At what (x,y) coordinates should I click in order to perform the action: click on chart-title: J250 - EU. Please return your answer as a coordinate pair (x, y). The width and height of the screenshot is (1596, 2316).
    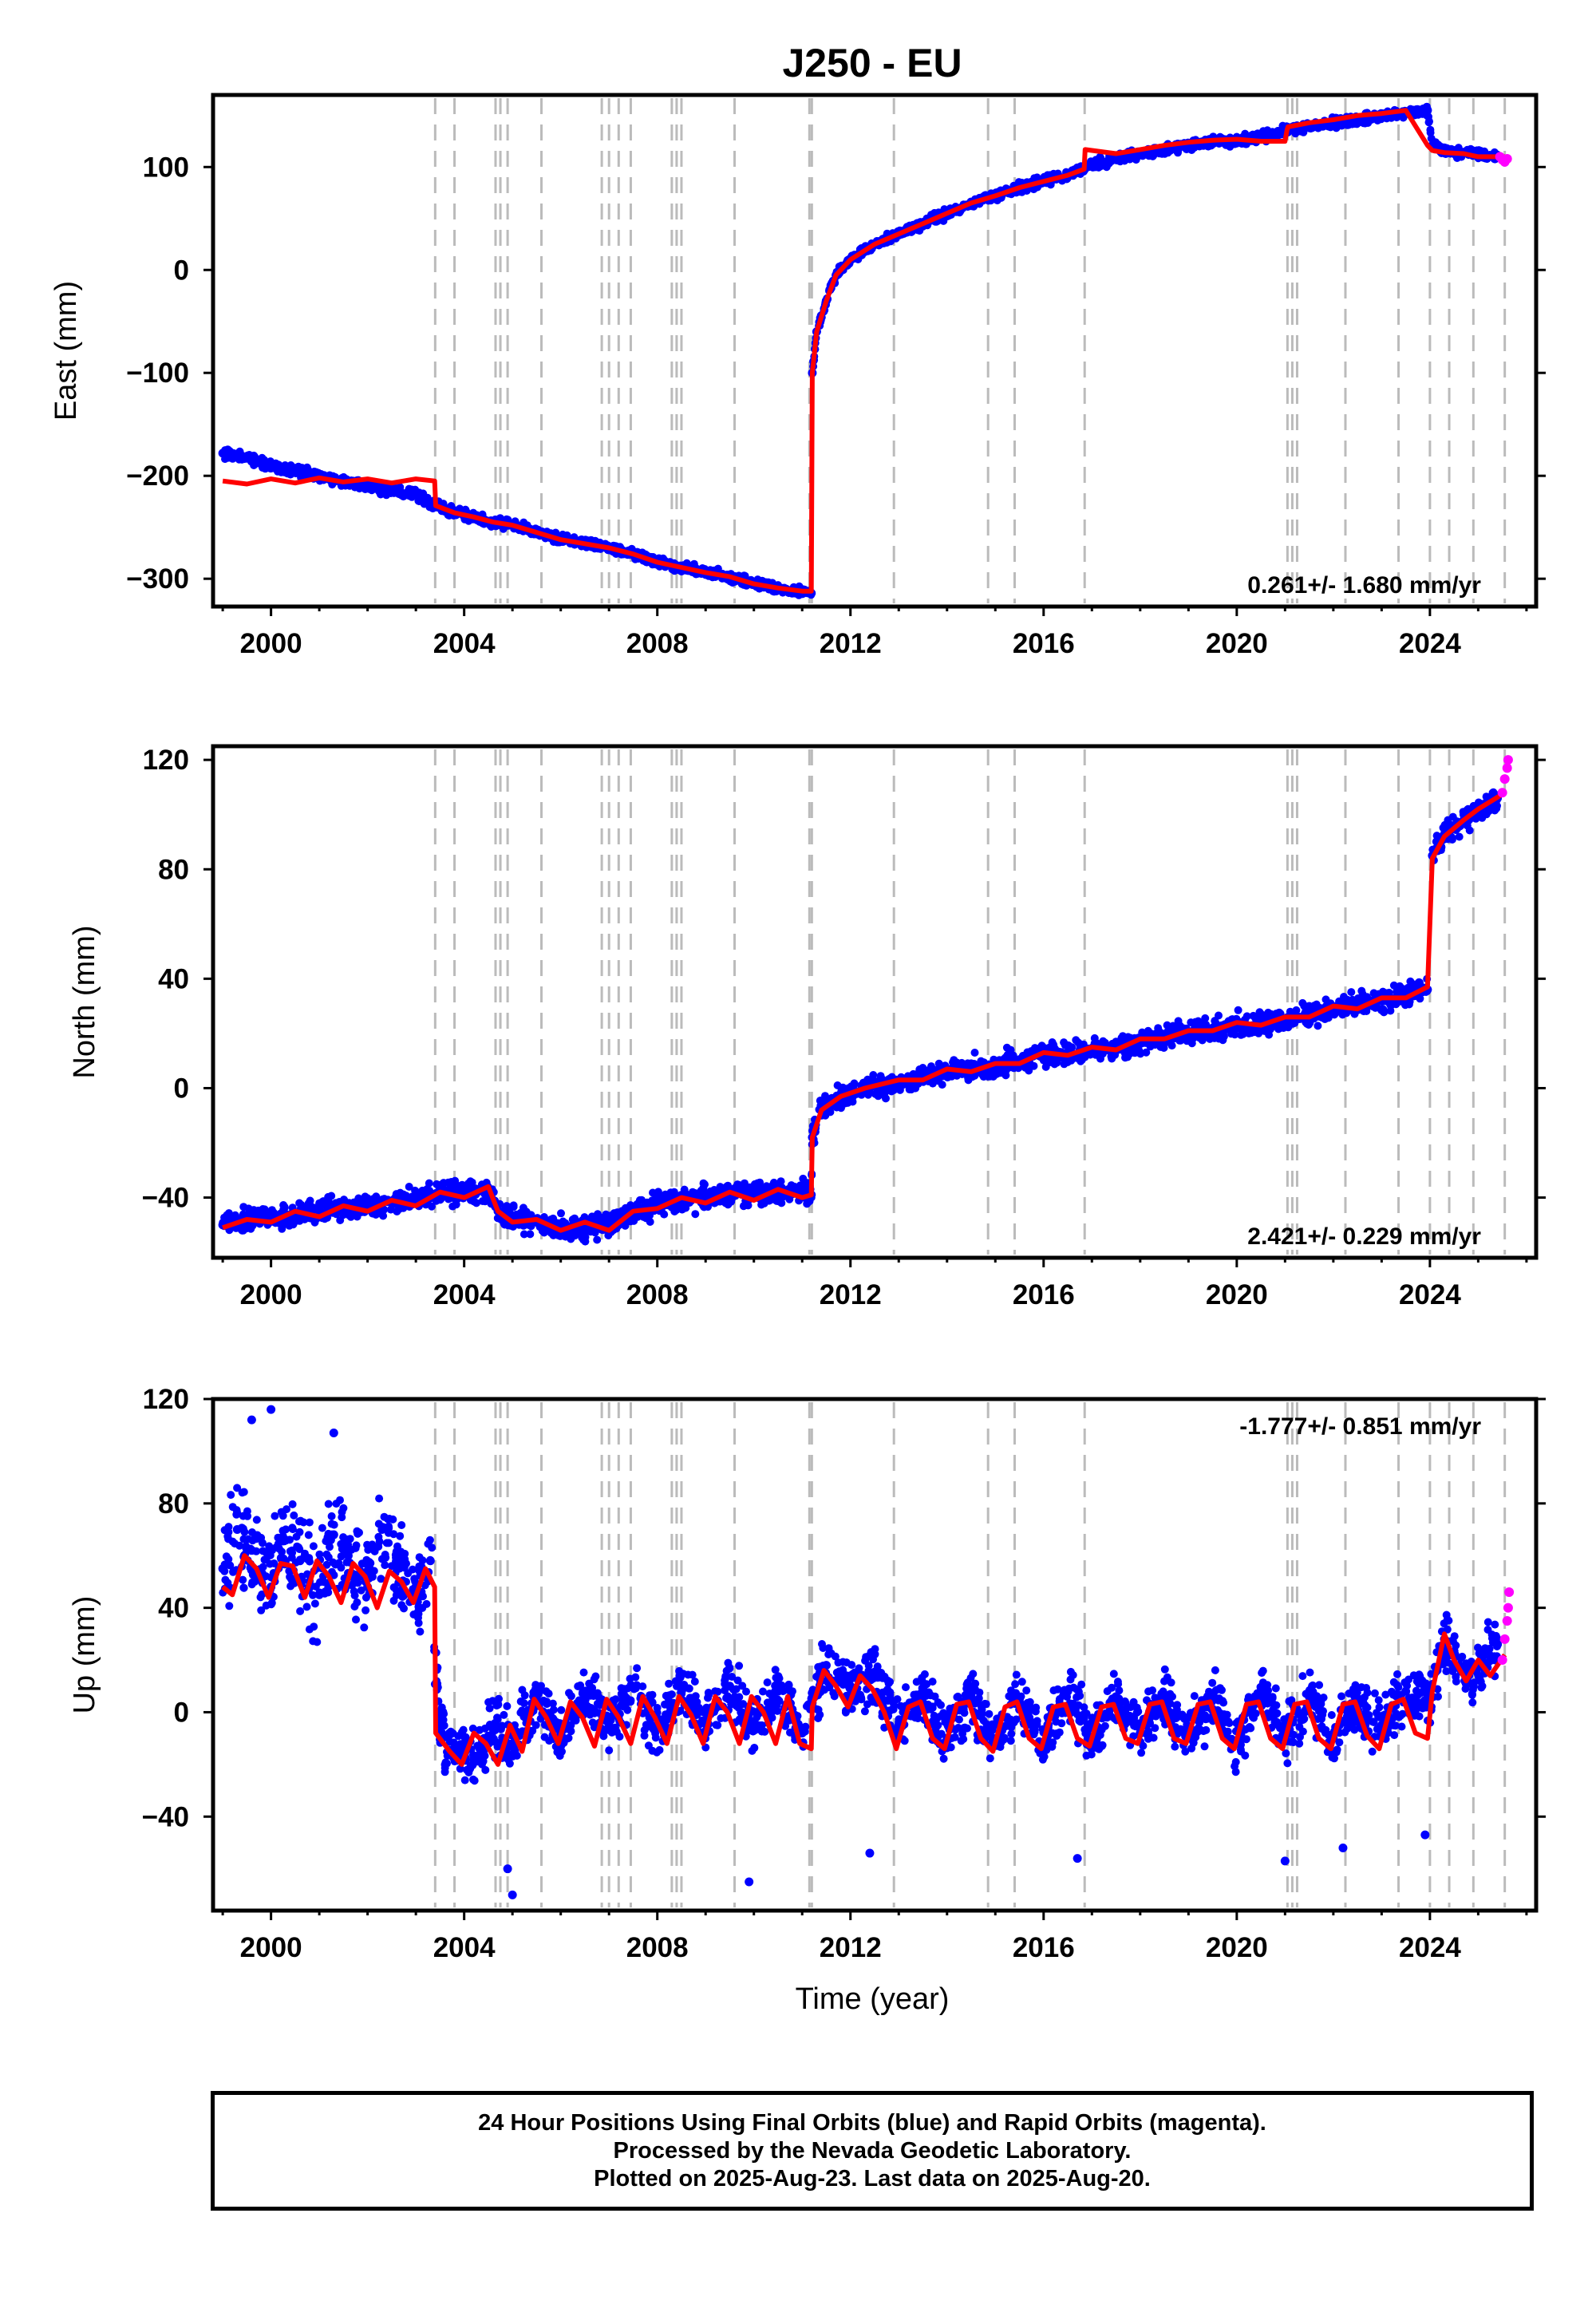
    Looking at the image, I should click on (872, 63).